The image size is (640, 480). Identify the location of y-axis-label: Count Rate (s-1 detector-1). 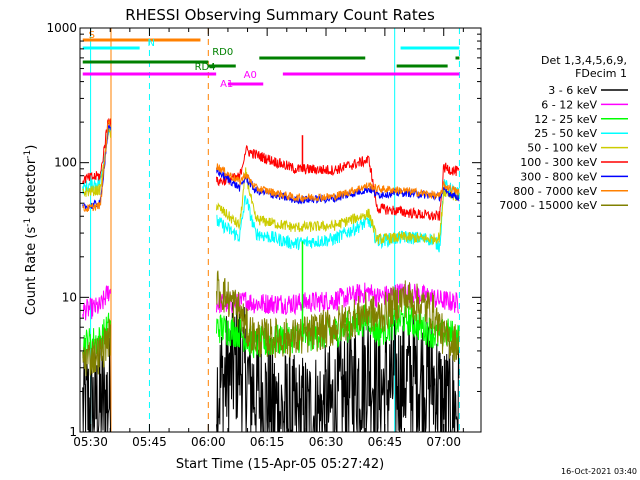
(31, 230).